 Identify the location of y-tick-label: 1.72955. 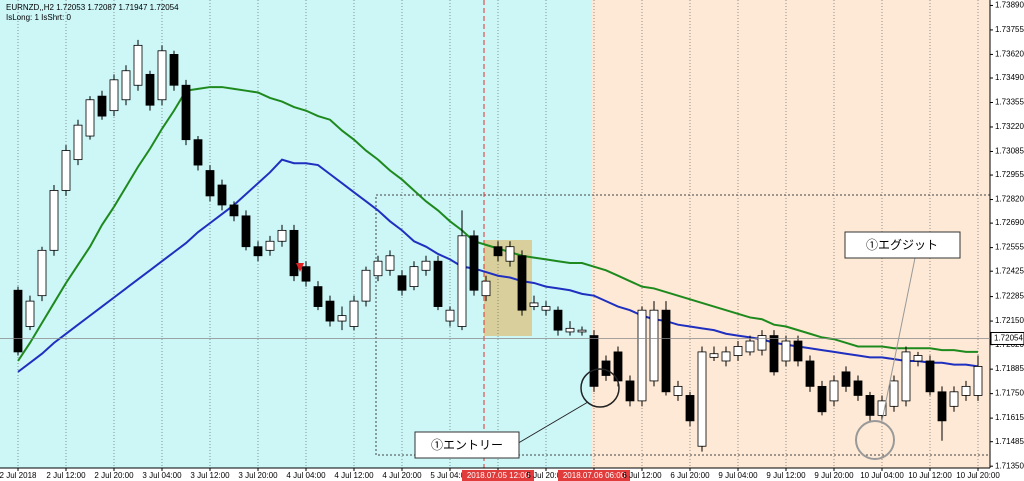
(1009, 174).